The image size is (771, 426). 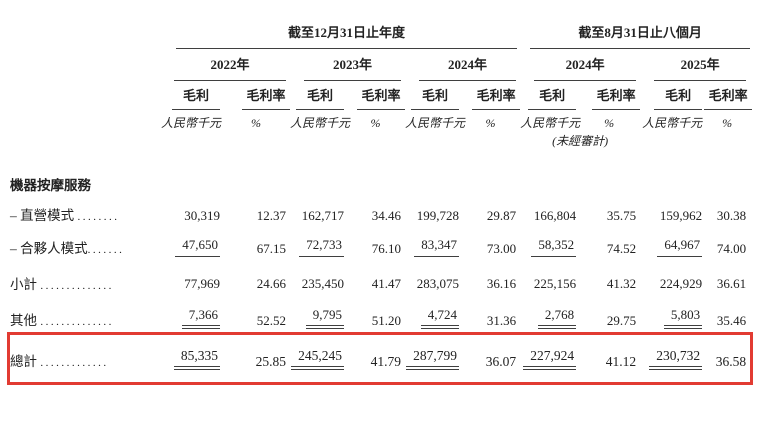 What do you see at coordinates (501, 215) in the screenshot?
I see `gross-margin-value: 29.87` at bounding box center [501, 215].